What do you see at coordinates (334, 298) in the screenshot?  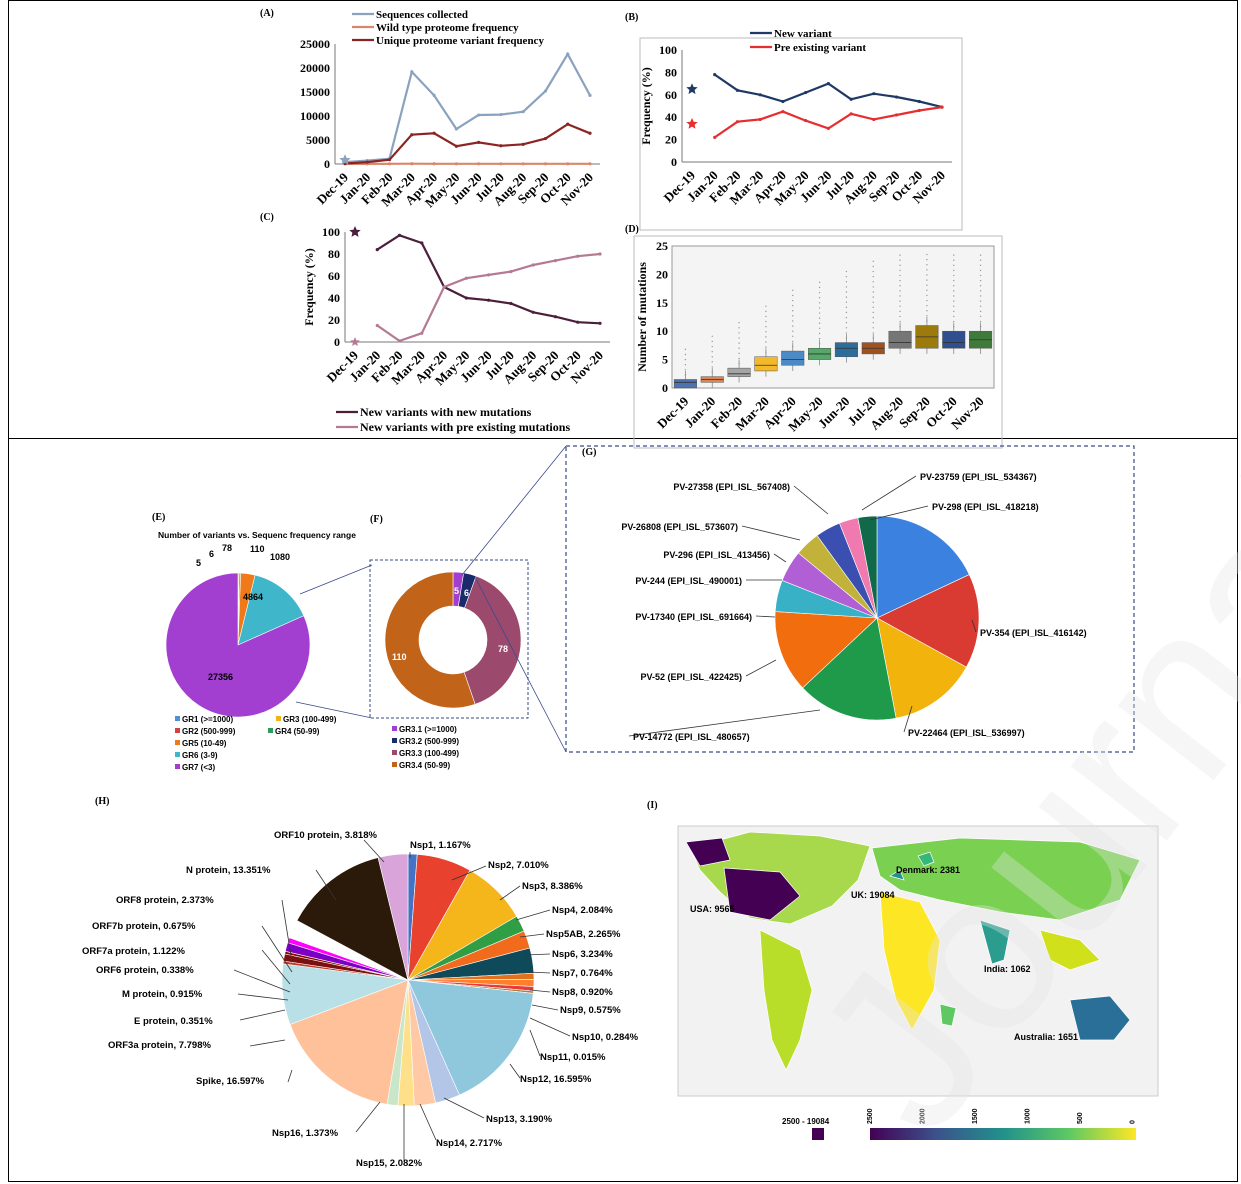 I see `y-tick-label: 40` at bounding box center [334, 298].